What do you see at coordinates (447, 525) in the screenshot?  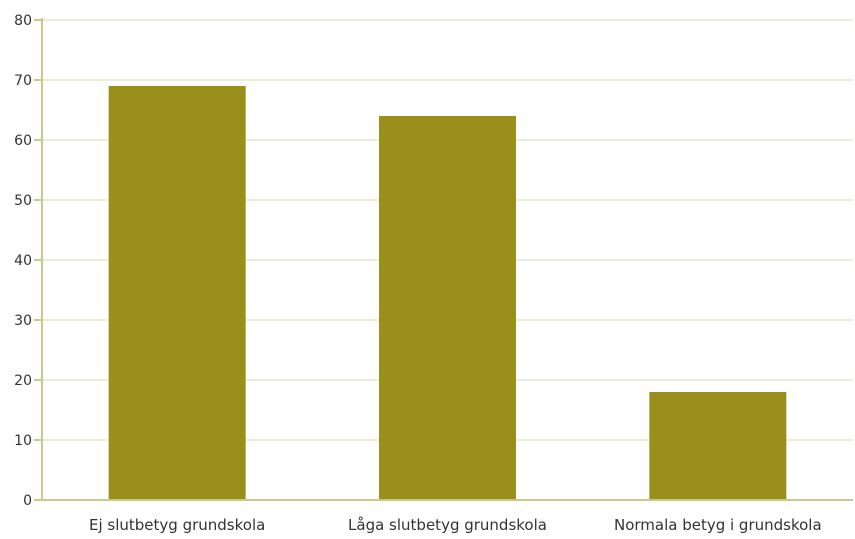 I see `x-tick-label: Låga slutbetyg grundskola` at bounding box center [447, 525].